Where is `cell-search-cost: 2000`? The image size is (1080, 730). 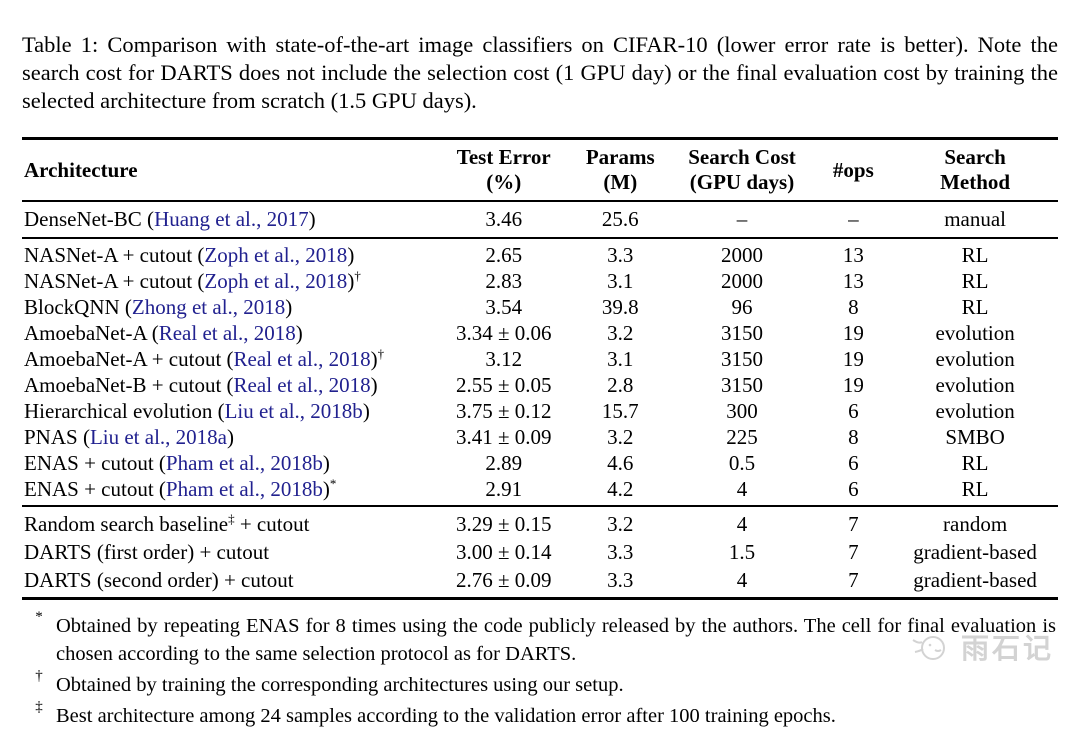
cell-search-cost: 2000 is located at coordinates (742, 255).